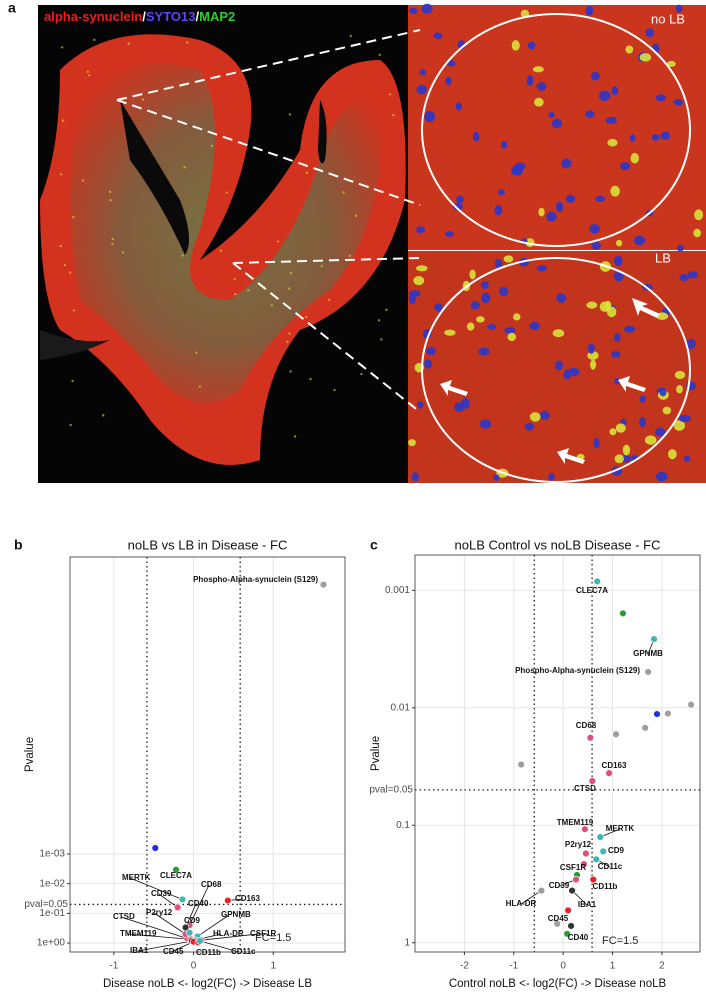  Describe the element at coordinates (376, 753) in the screenshot. I see `y-axis-title: Pvalue` at that location.